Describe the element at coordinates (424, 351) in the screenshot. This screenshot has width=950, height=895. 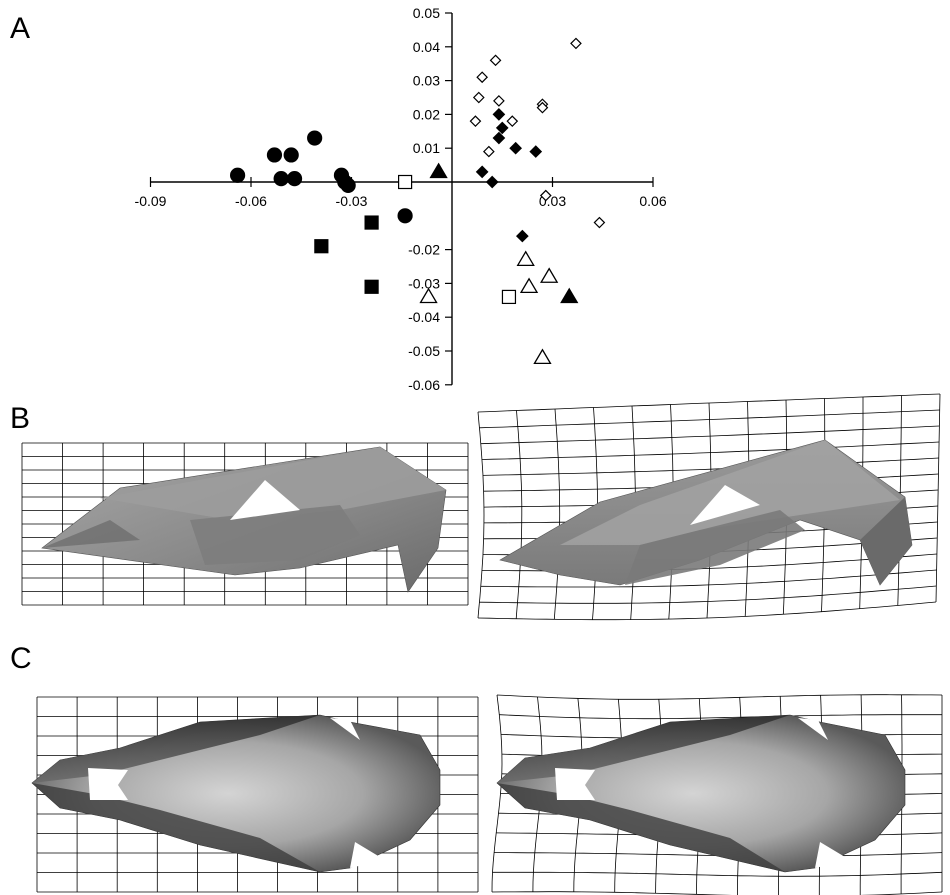
I see `y-tick-label: -0.05` at that location.